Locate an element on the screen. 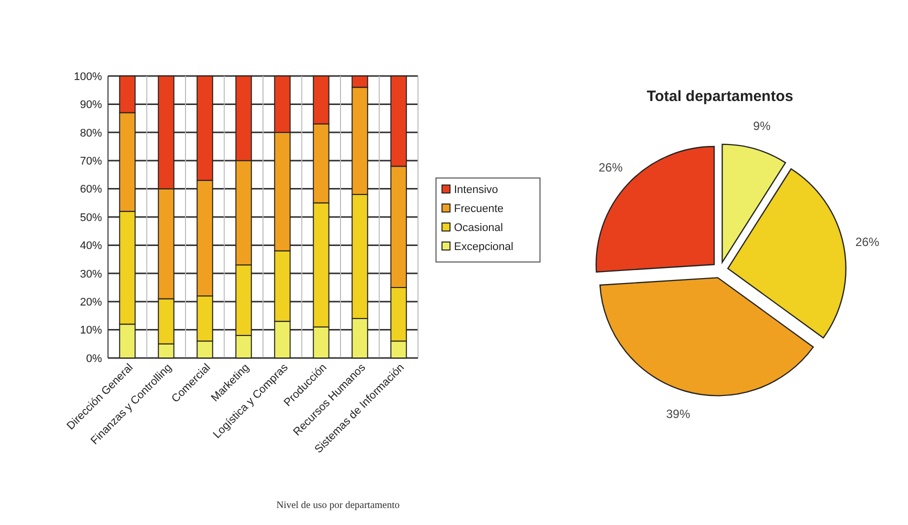 The height and width of the screenshot is (525, 908). chart-title: Total departamentos is located at coordinates (720, 96).